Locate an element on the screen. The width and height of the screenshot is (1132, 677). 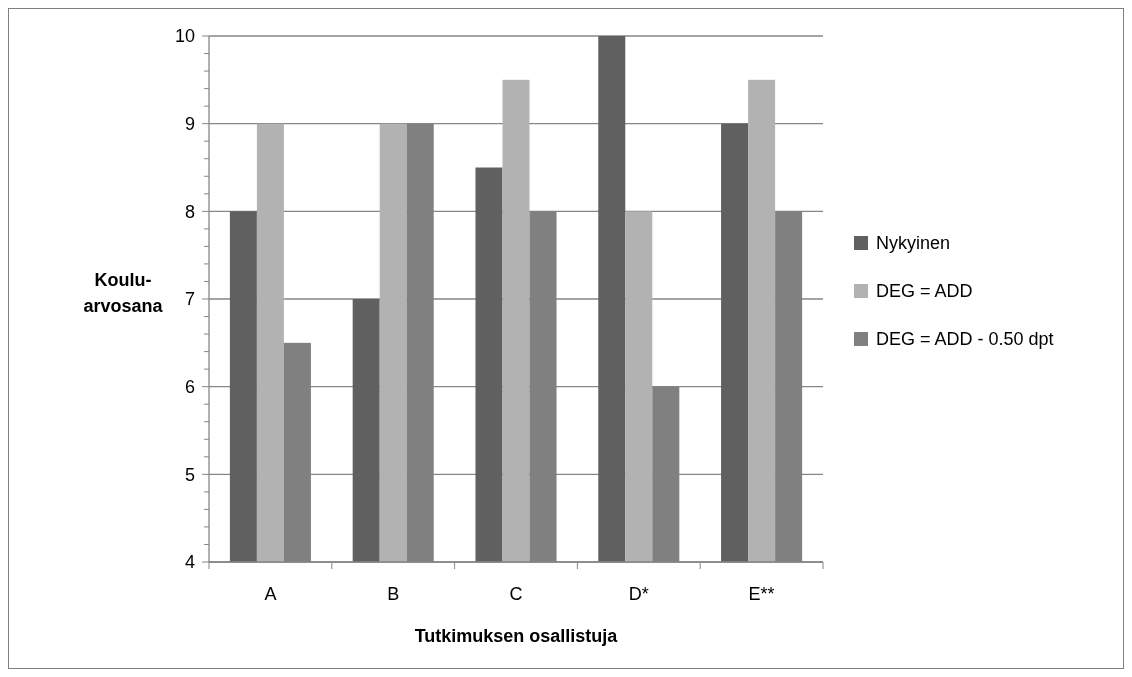
x-tick-label: C is located at coordinates (516, 594).